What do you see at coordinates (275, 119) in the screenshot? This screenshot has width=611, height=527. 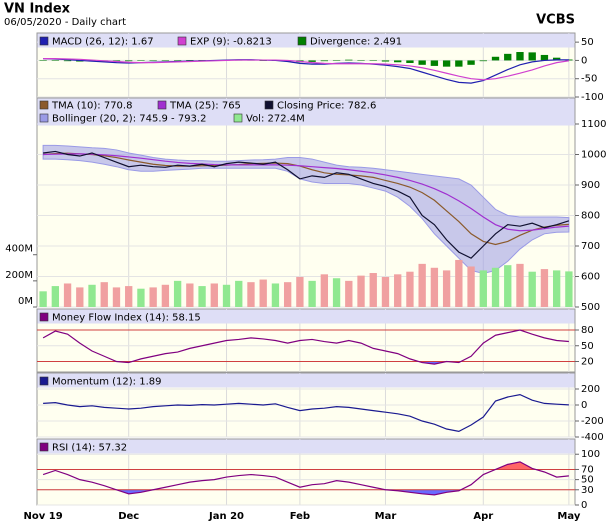 I see `legend-label: Vol: 272.4M` at bounding box center [275, 119].